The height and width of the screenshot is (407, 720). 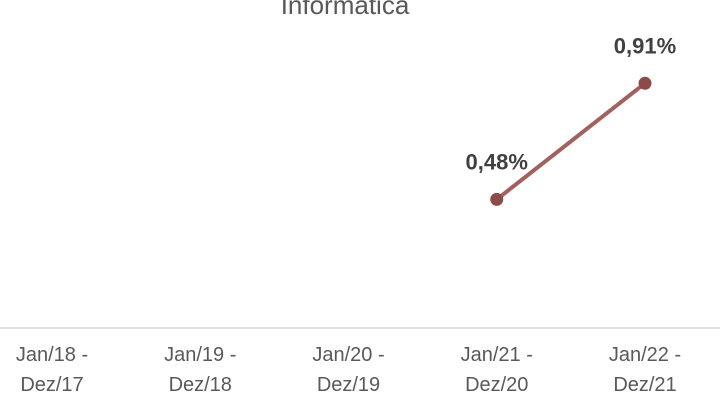 I want to click on x-tick-label: Jan/22 - Dez/21, so click(x=645, y=370).